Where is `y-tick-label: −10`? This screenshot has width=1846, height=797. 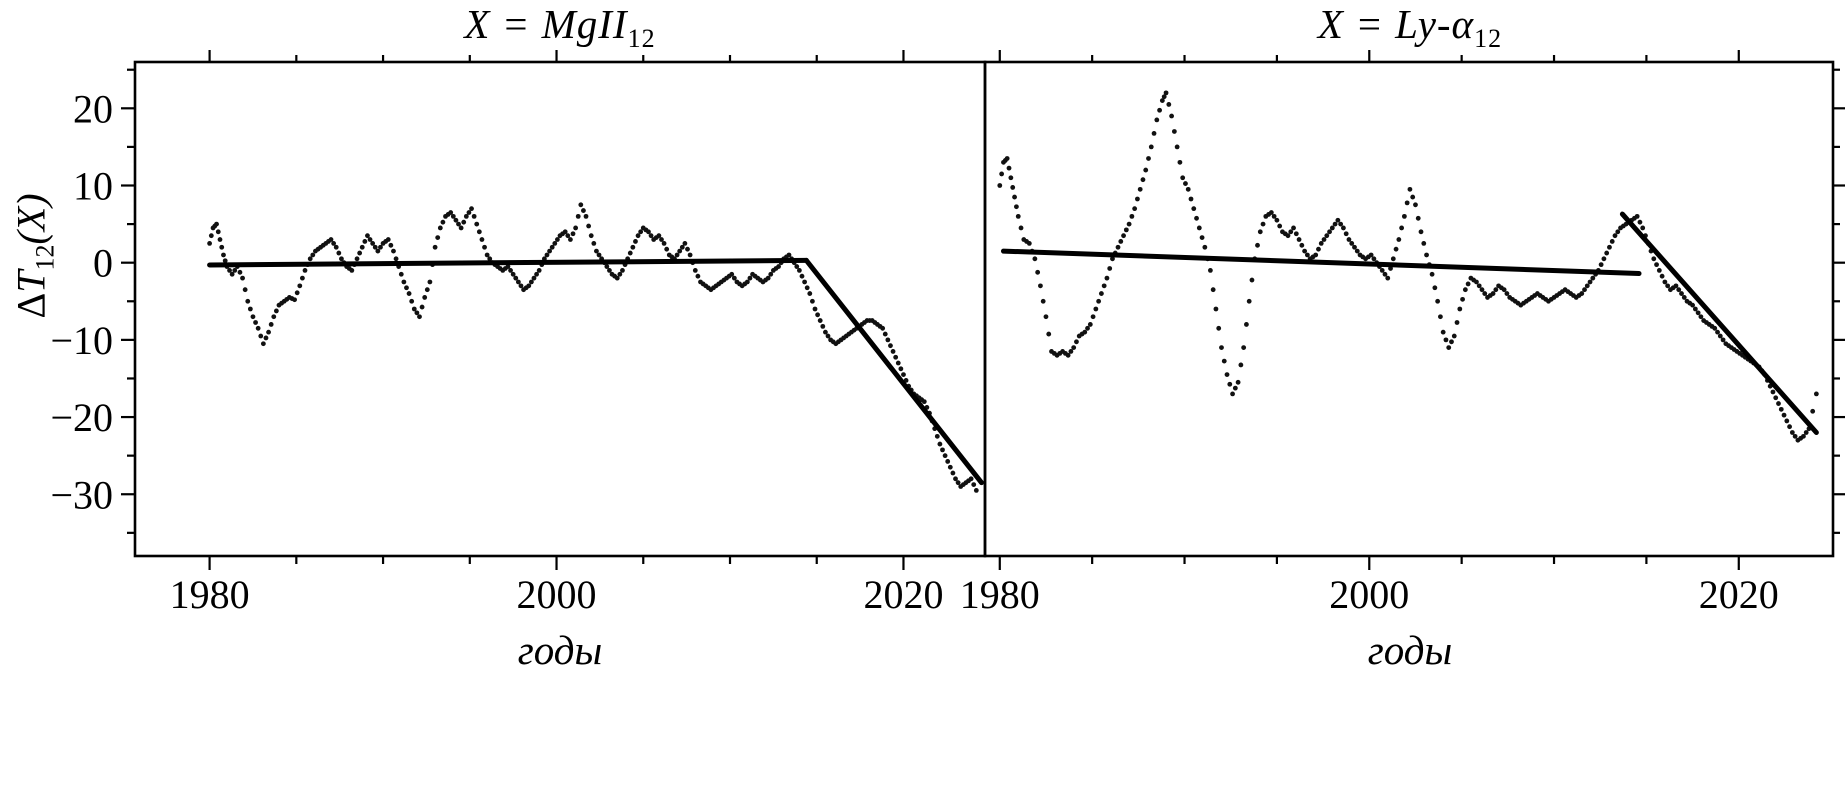
y-tick-label: −10 is located at coordinates (81, 340).